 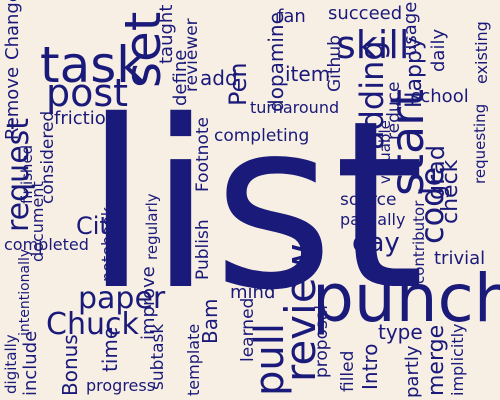 What do you see at coordinates (291, 16) in the screenshot?
I see `word-fan: fan` at bounding box center [291, 16].